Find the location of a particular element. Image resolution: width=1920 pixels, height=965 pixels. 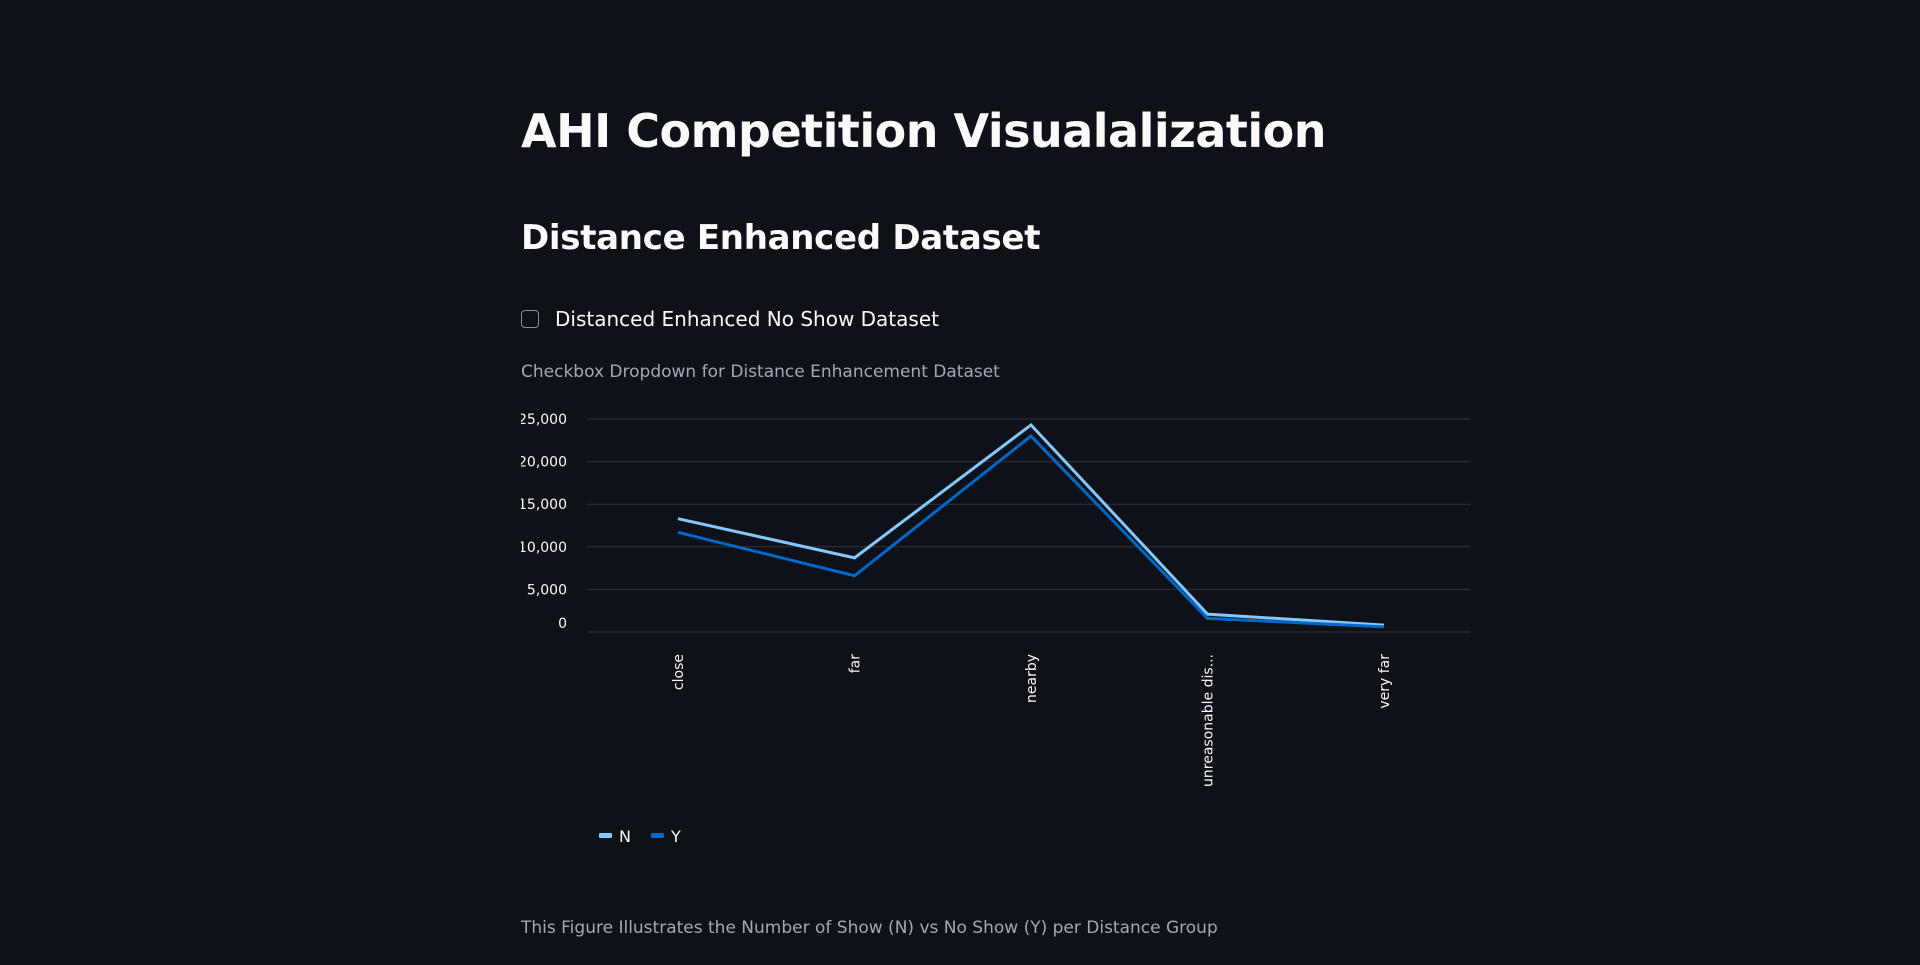

x-tick-label: far is located at coordinates (856, 664).